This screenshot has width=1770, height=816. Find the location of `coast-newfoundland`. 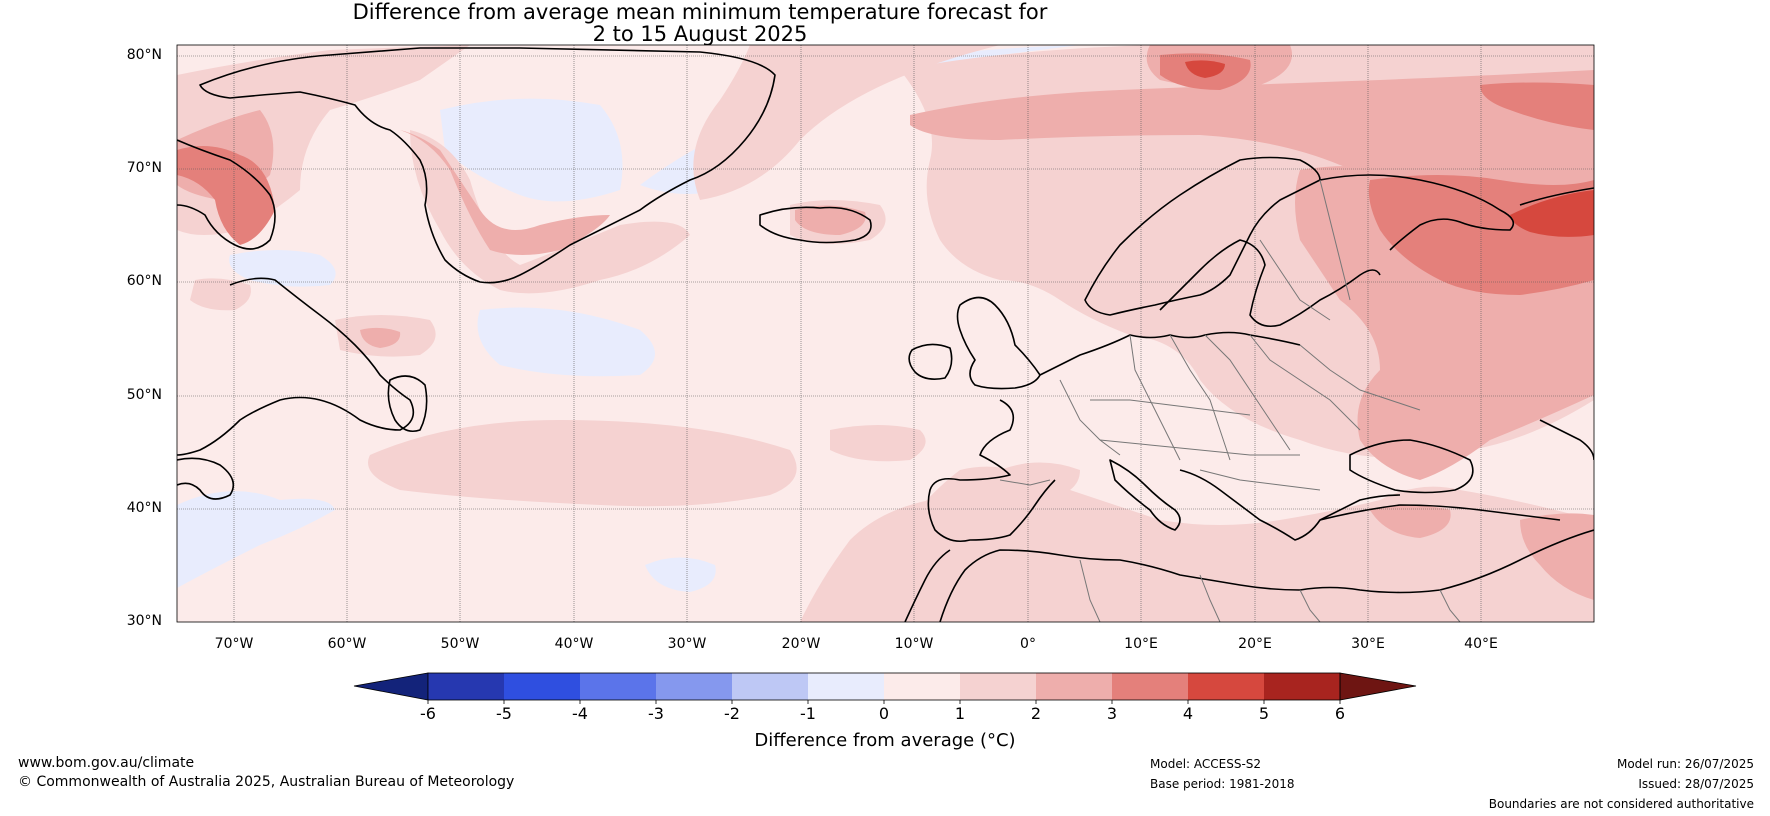

coast-newfoundland is located at coordinates (407, 404).